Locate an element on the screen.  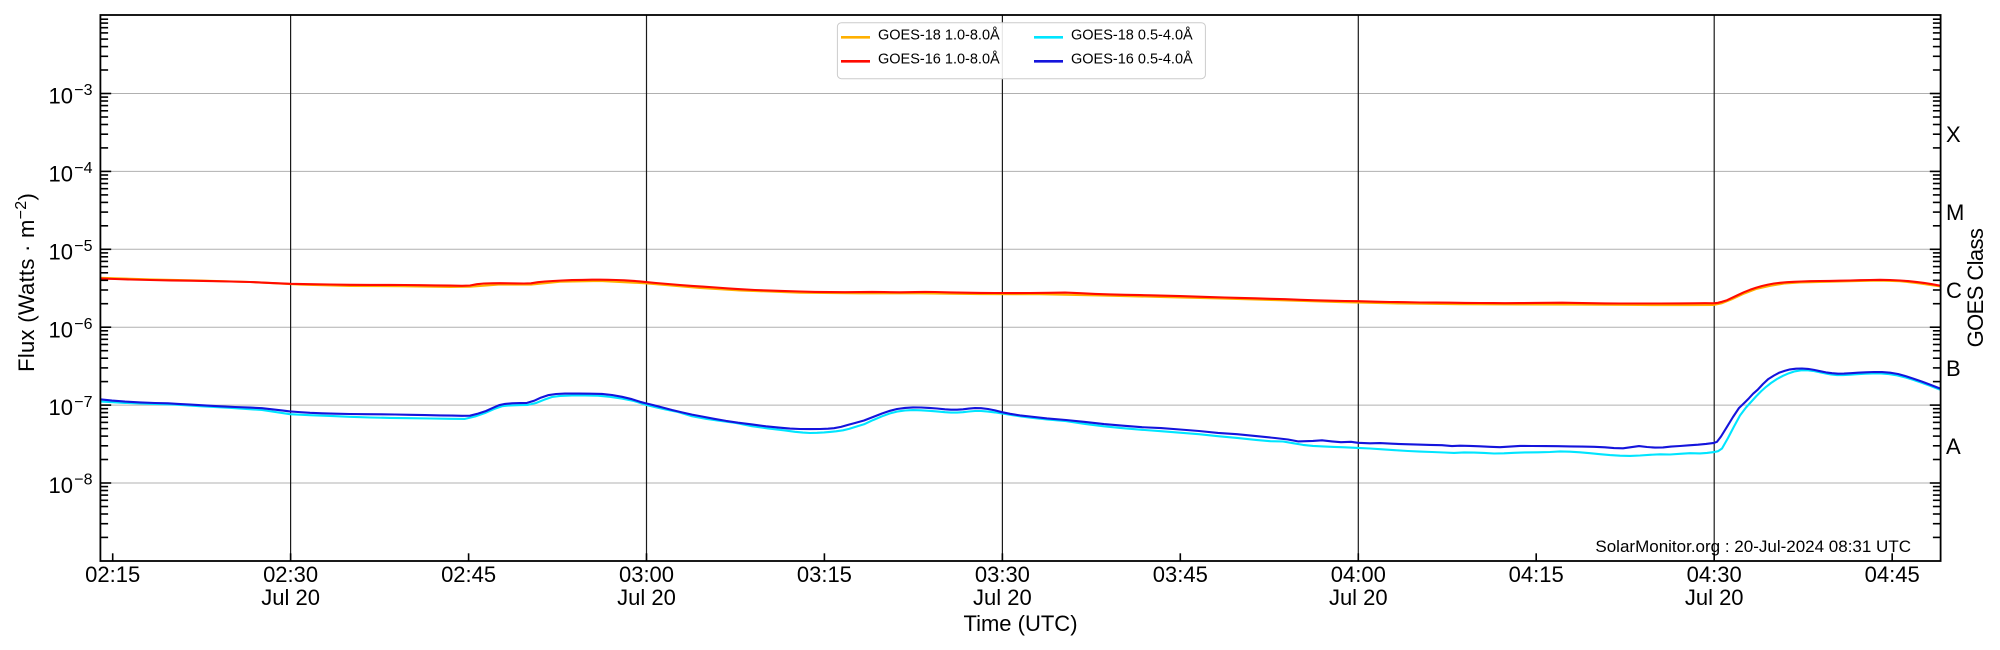
svg-text: −7 is located at coordinates (83, 402).